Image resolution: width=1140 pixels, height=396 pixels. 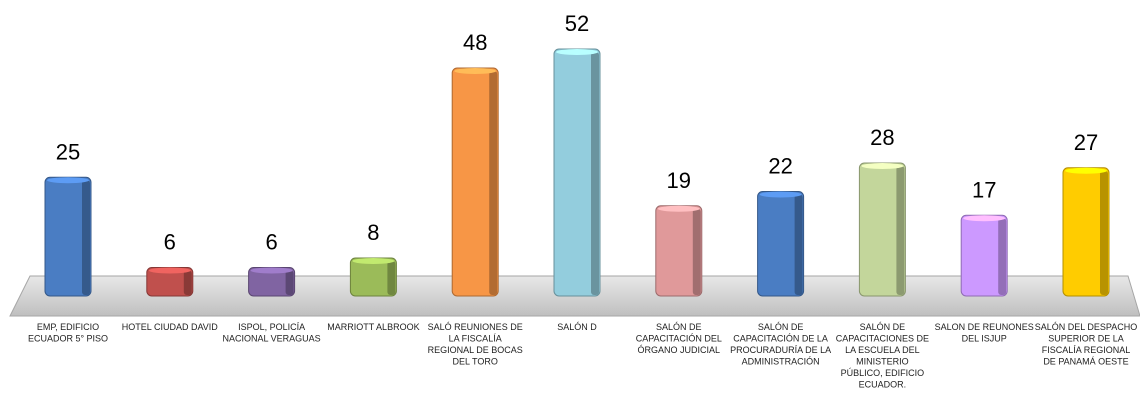 I want to click on value-label: 52, so click(x=577, y=23).